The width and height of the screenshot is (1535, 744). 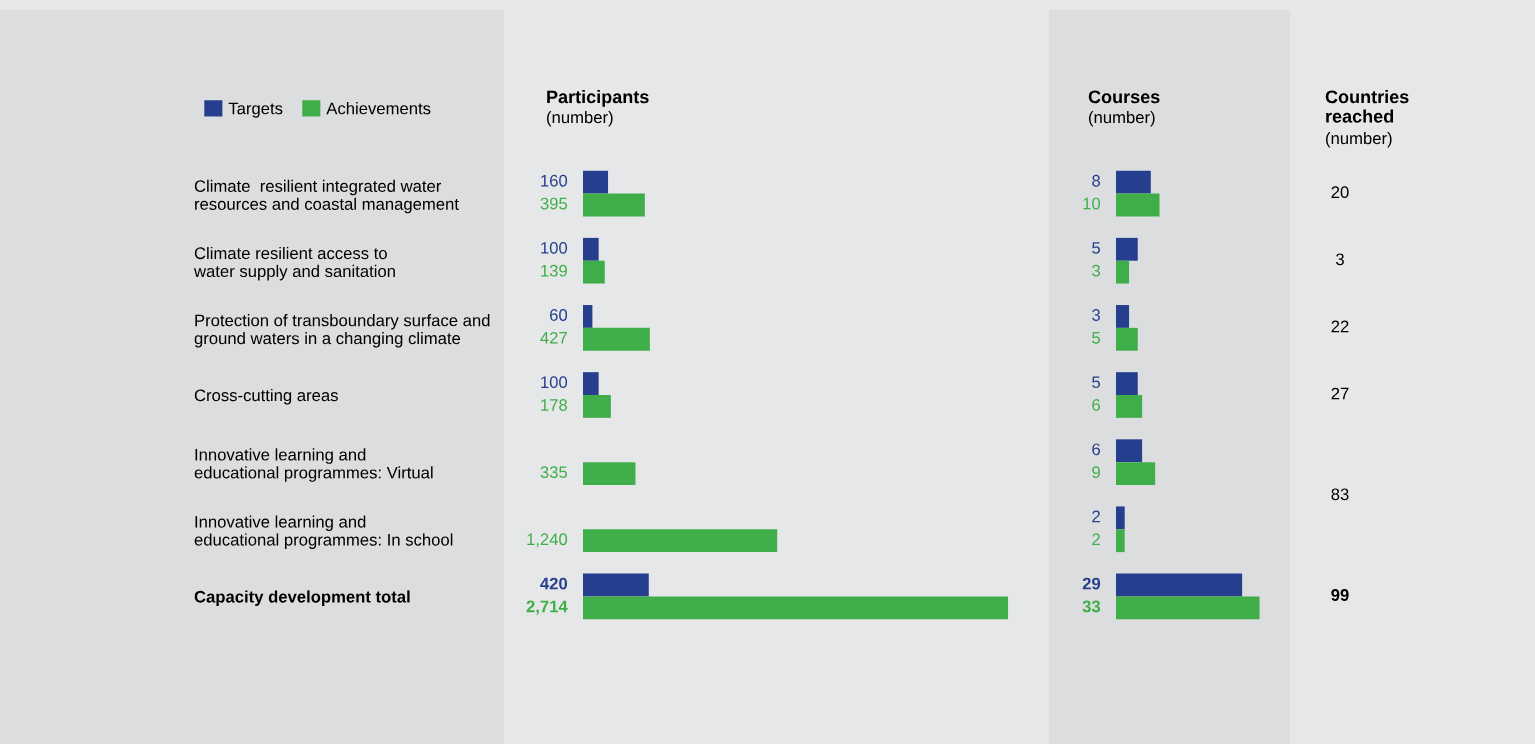 I want to click on data-label: 60, so click(x=559, y=315).